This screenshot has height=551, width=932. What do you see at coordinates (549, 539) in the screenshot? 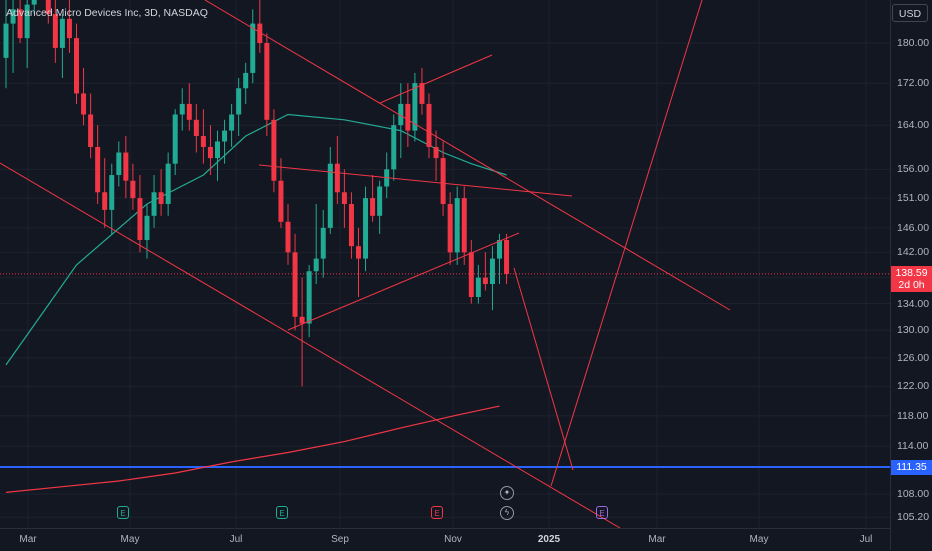
I see `time-tick-label: 2025` at bounding box center [549, 539].